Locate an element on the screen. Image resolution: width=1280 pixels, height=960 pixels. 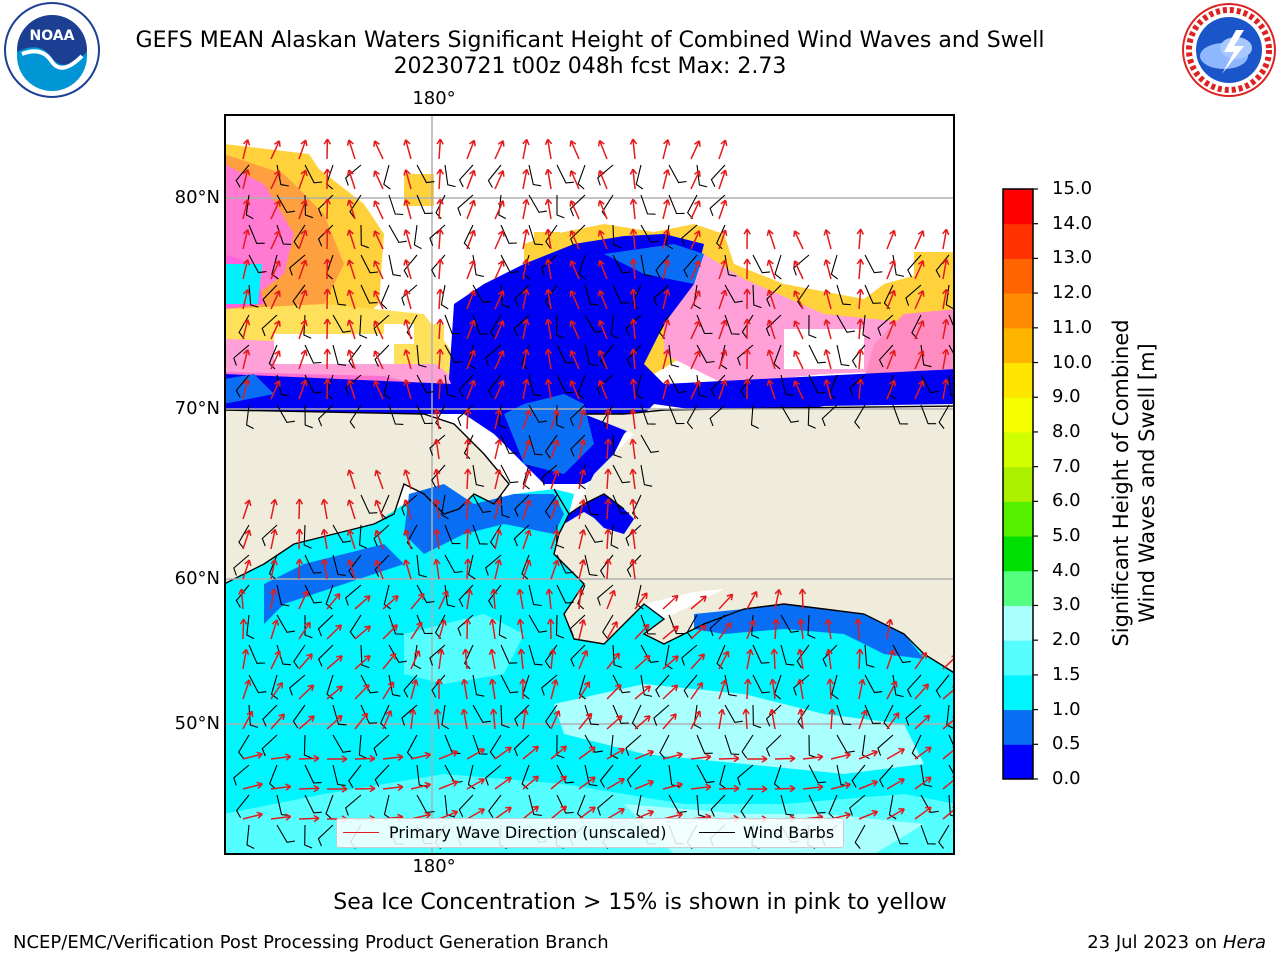
colorbar-tick-label: 11.0 is located at coordinates (1072, 327).